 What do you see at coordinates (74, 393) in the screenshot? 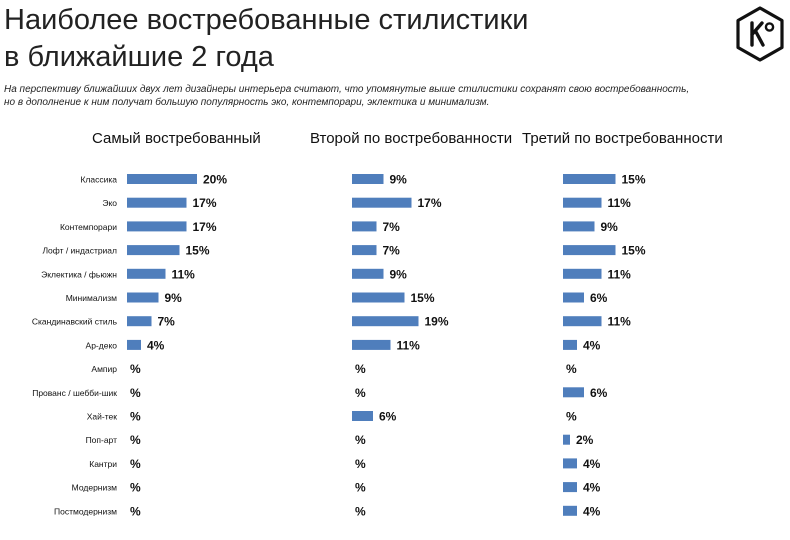
I see `category-label: Прованс / шебби-шик` at bounding box center [74, 393].